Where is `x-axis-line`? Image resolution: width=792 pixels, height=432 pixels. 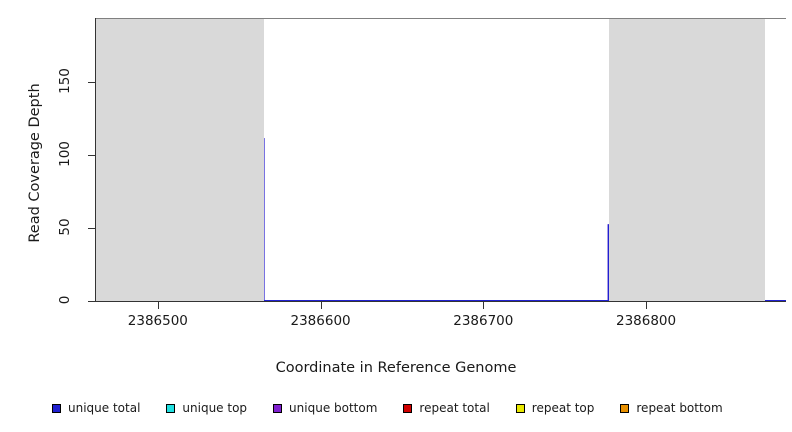
x-axis-line is located at coordinates (441, 301).